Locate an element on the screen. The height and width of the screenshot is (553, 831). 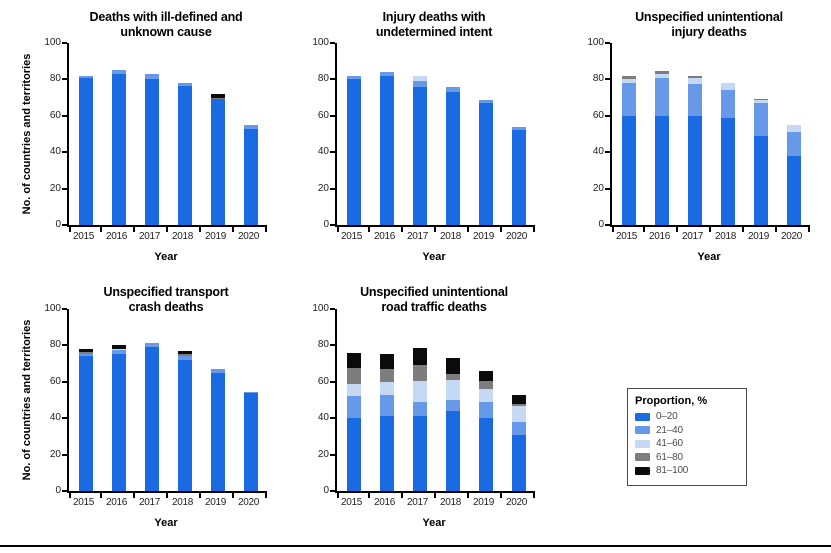
chart-title-line: Unspecified transport is located at coordinates (166, 292).